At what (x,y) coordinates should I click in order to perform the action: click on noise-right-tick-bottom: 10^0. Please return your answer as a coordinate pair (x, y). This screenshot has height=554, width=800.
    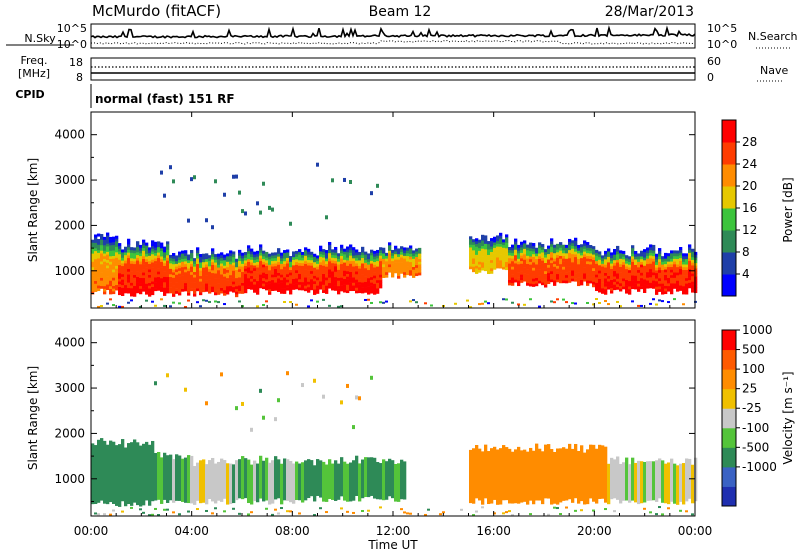
    Looking at the image, I should click on (722, 44).